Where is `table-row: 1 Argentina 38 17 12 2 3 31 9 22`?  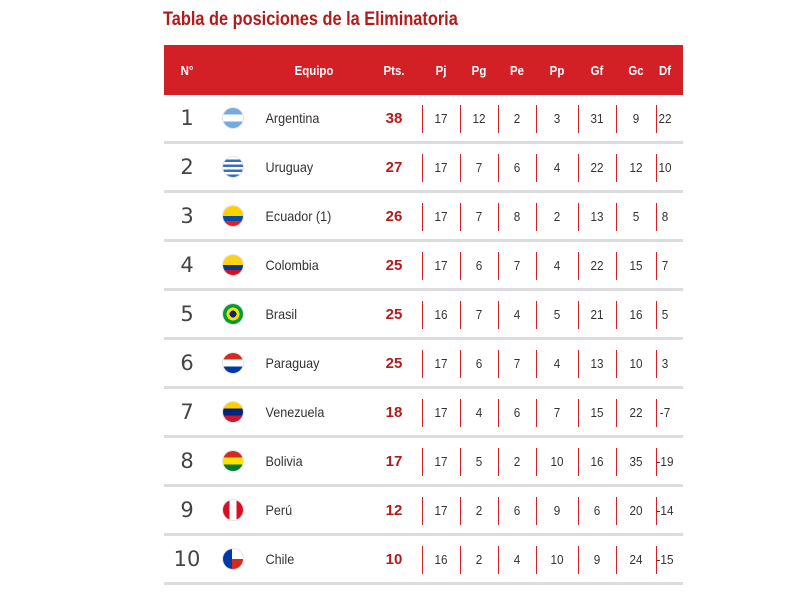 table-row: 1 Argentina 38 17 12 2 3 31 9 22 is located at coordinates (423, 119).